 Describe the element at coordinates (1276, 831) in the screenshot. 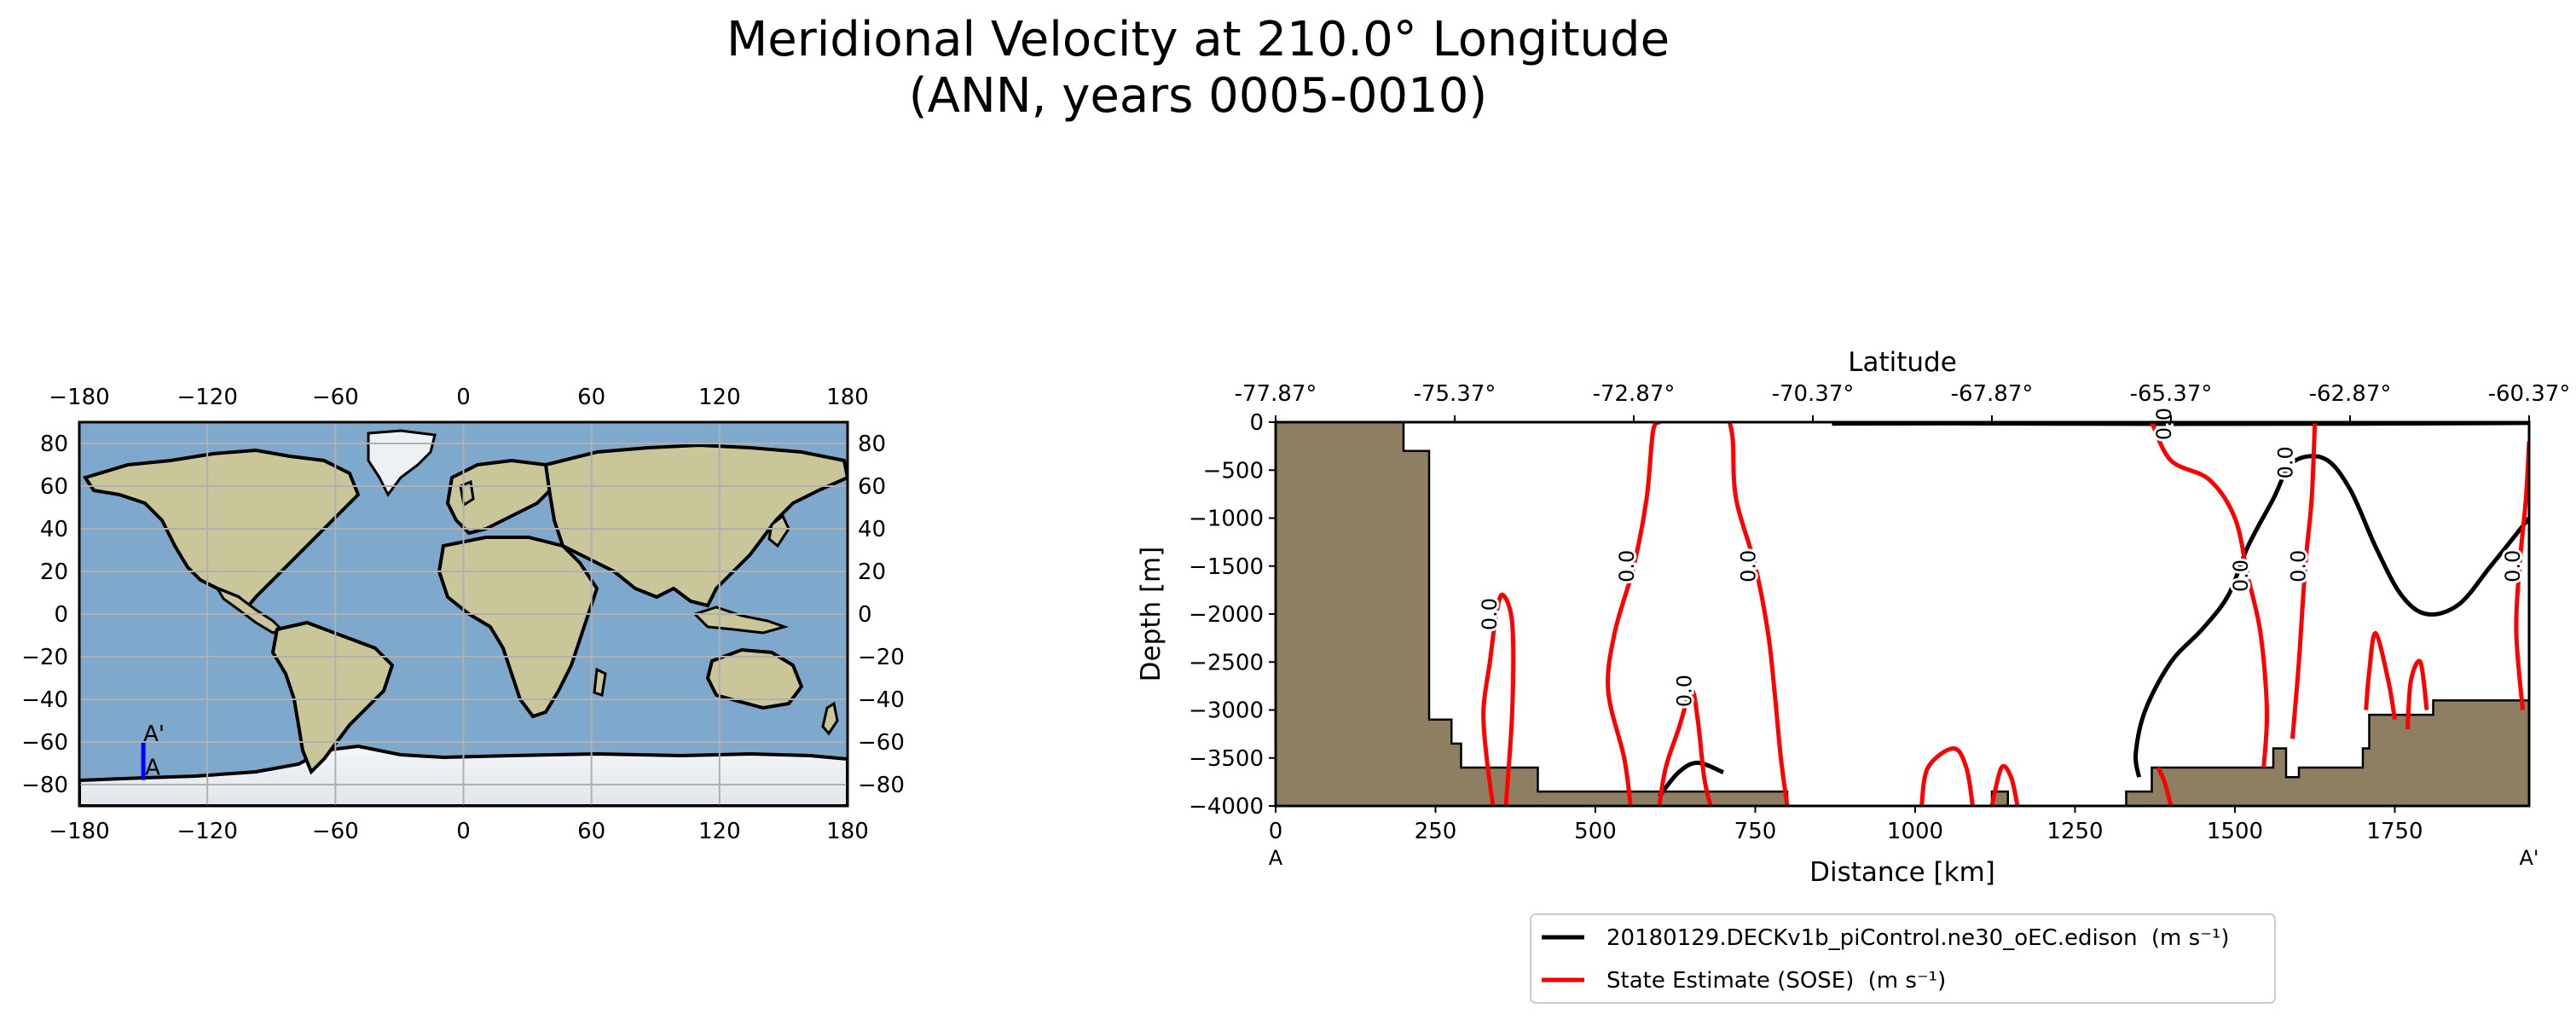

I see `section-xtick-label: 0` at that location.